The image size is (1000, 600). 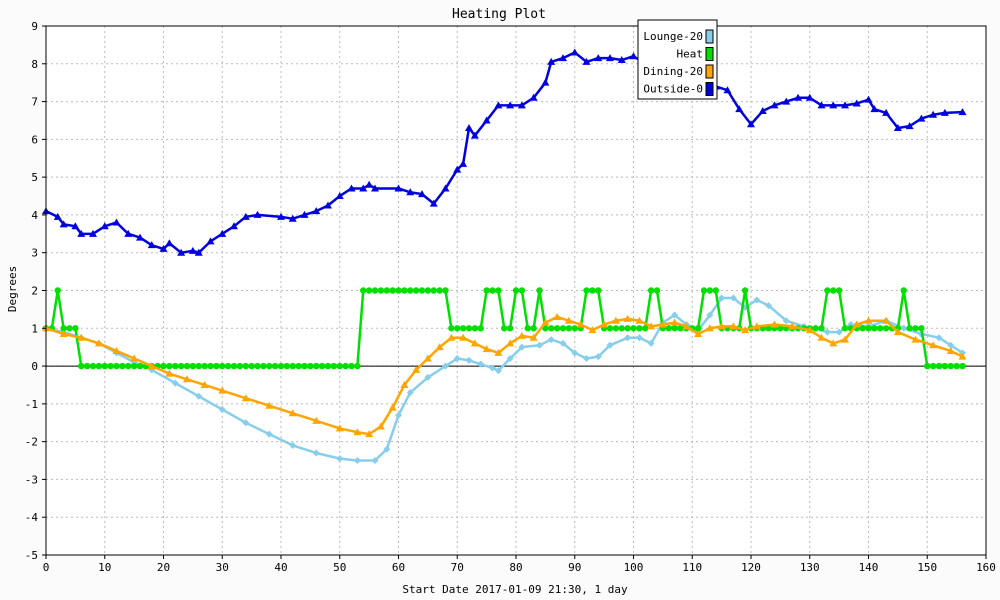 I want to click on y-tick-label: 7, so click(x=34, y=102).